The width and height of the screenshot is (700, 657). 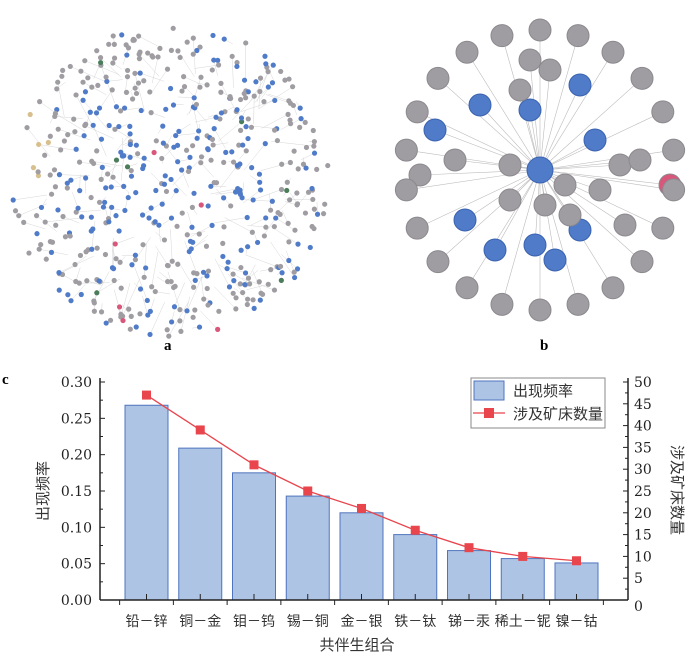 I want to click on legend-label-line: 涉及矿床数量, so click(x=558, y=414).